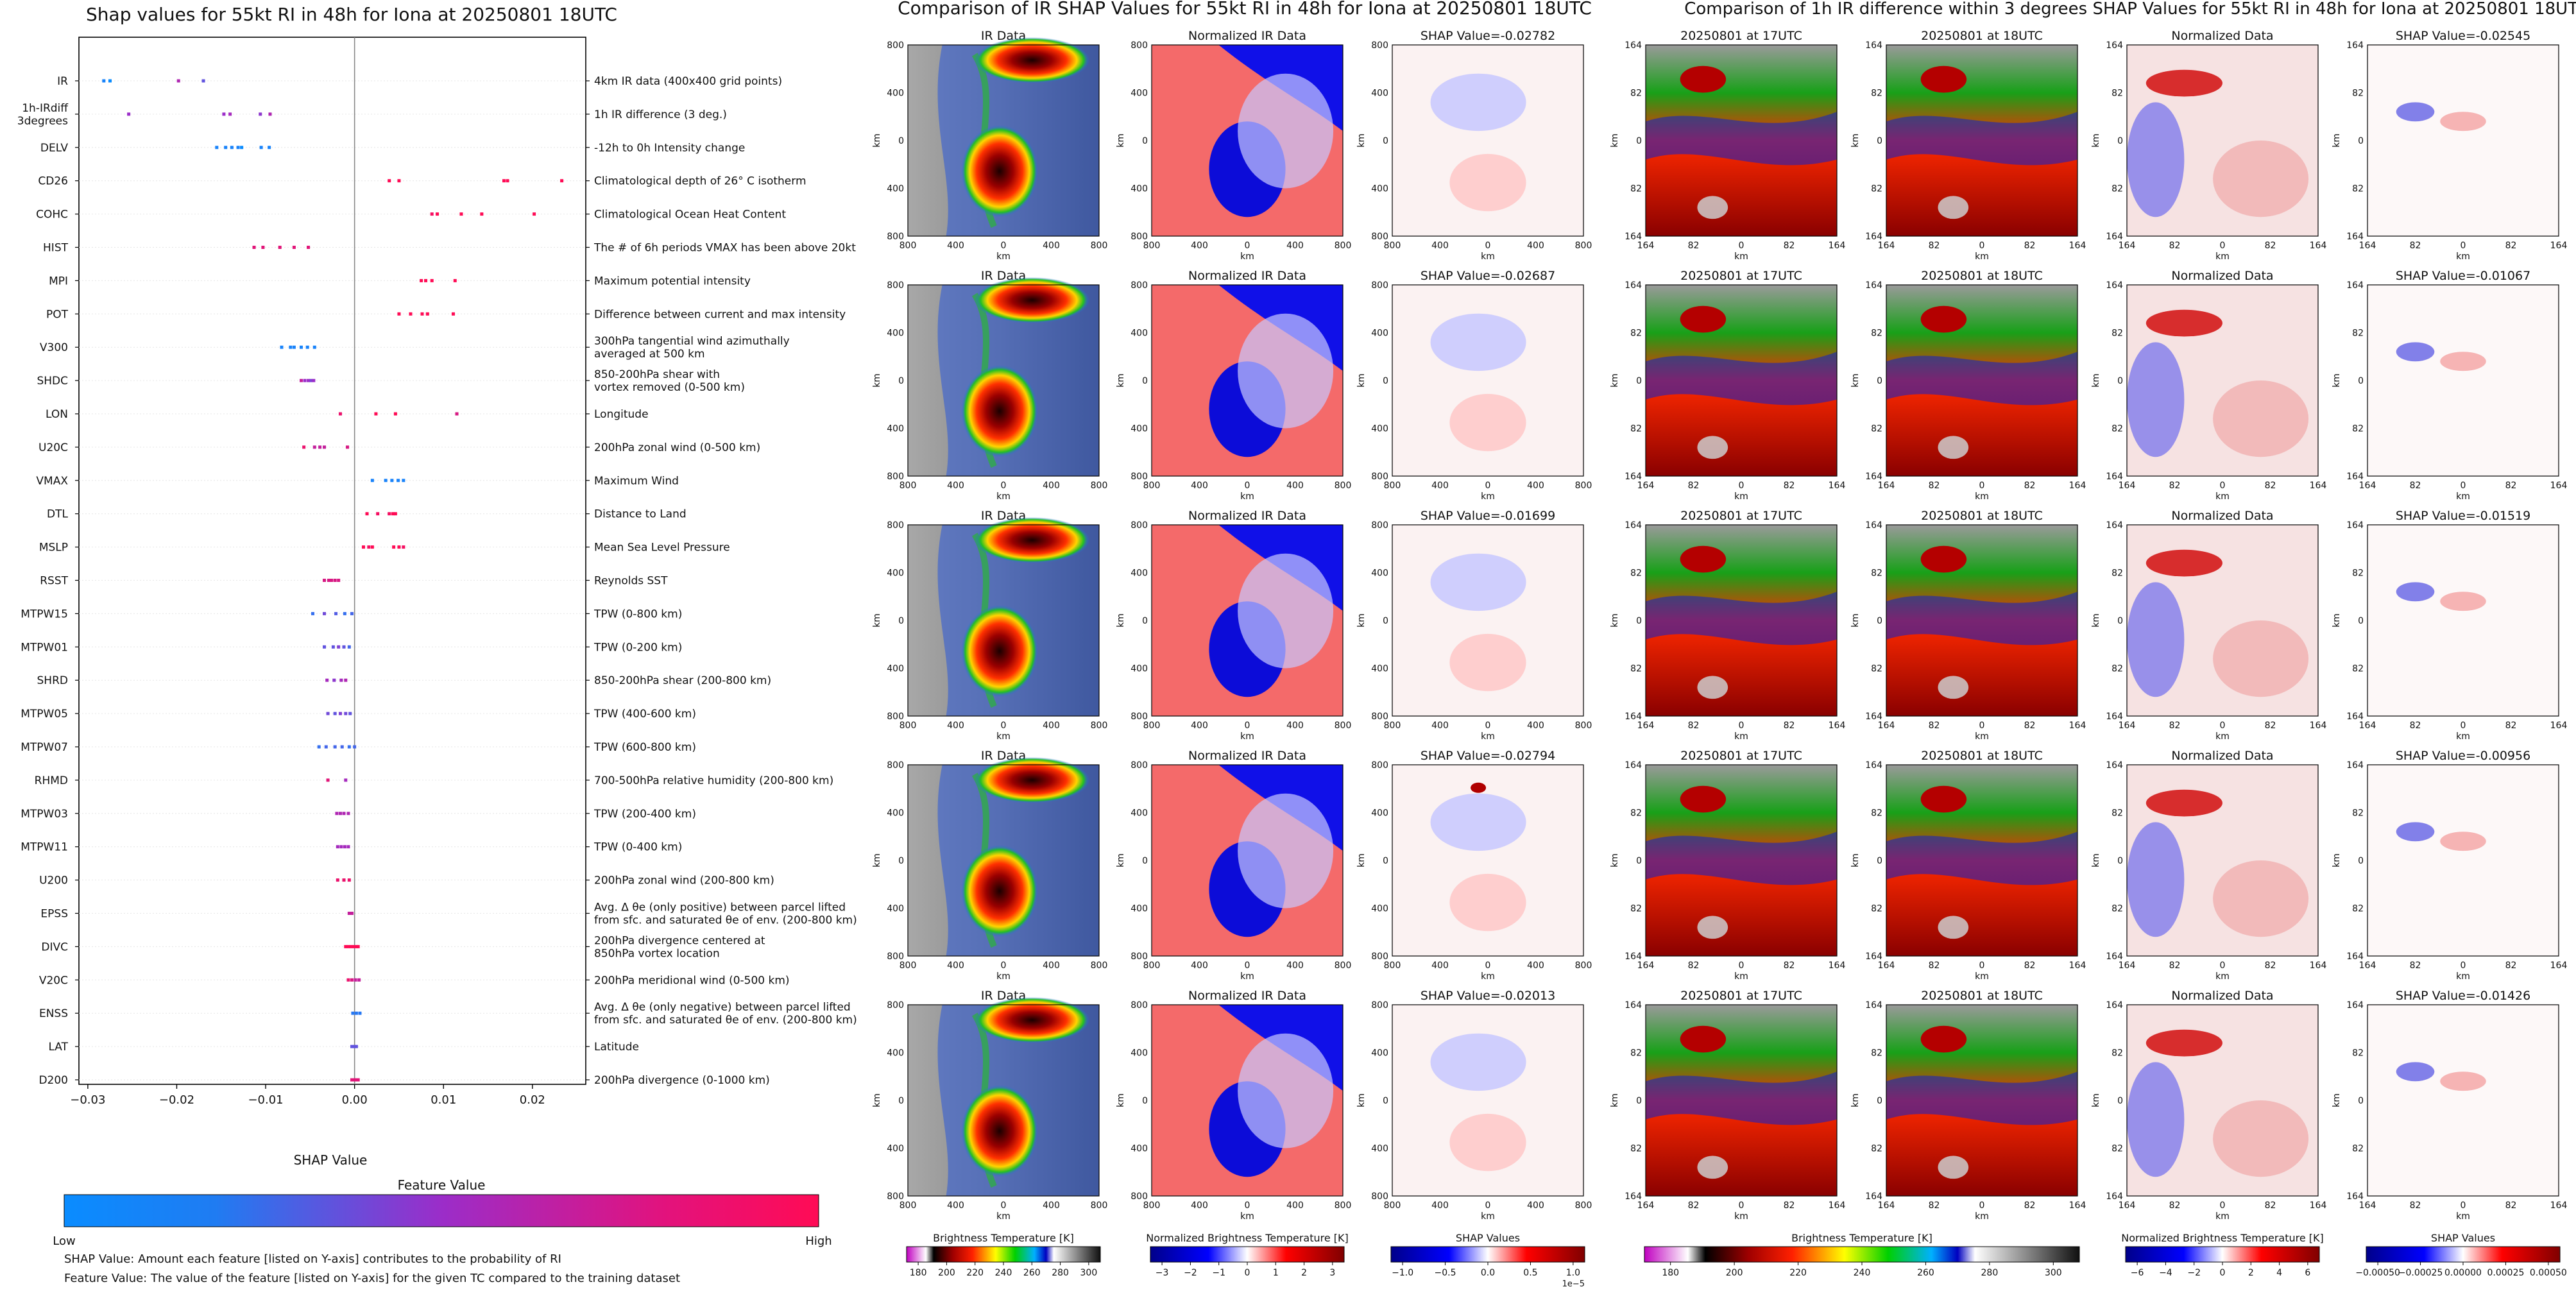 Image resolution: width=2576 pixels, height=1289 pixels. What do you see at coordinates (2463, 1238) in the screenshot?
I see `colorbar-label: SHAP Values` at bounding box center [2463, 1238].